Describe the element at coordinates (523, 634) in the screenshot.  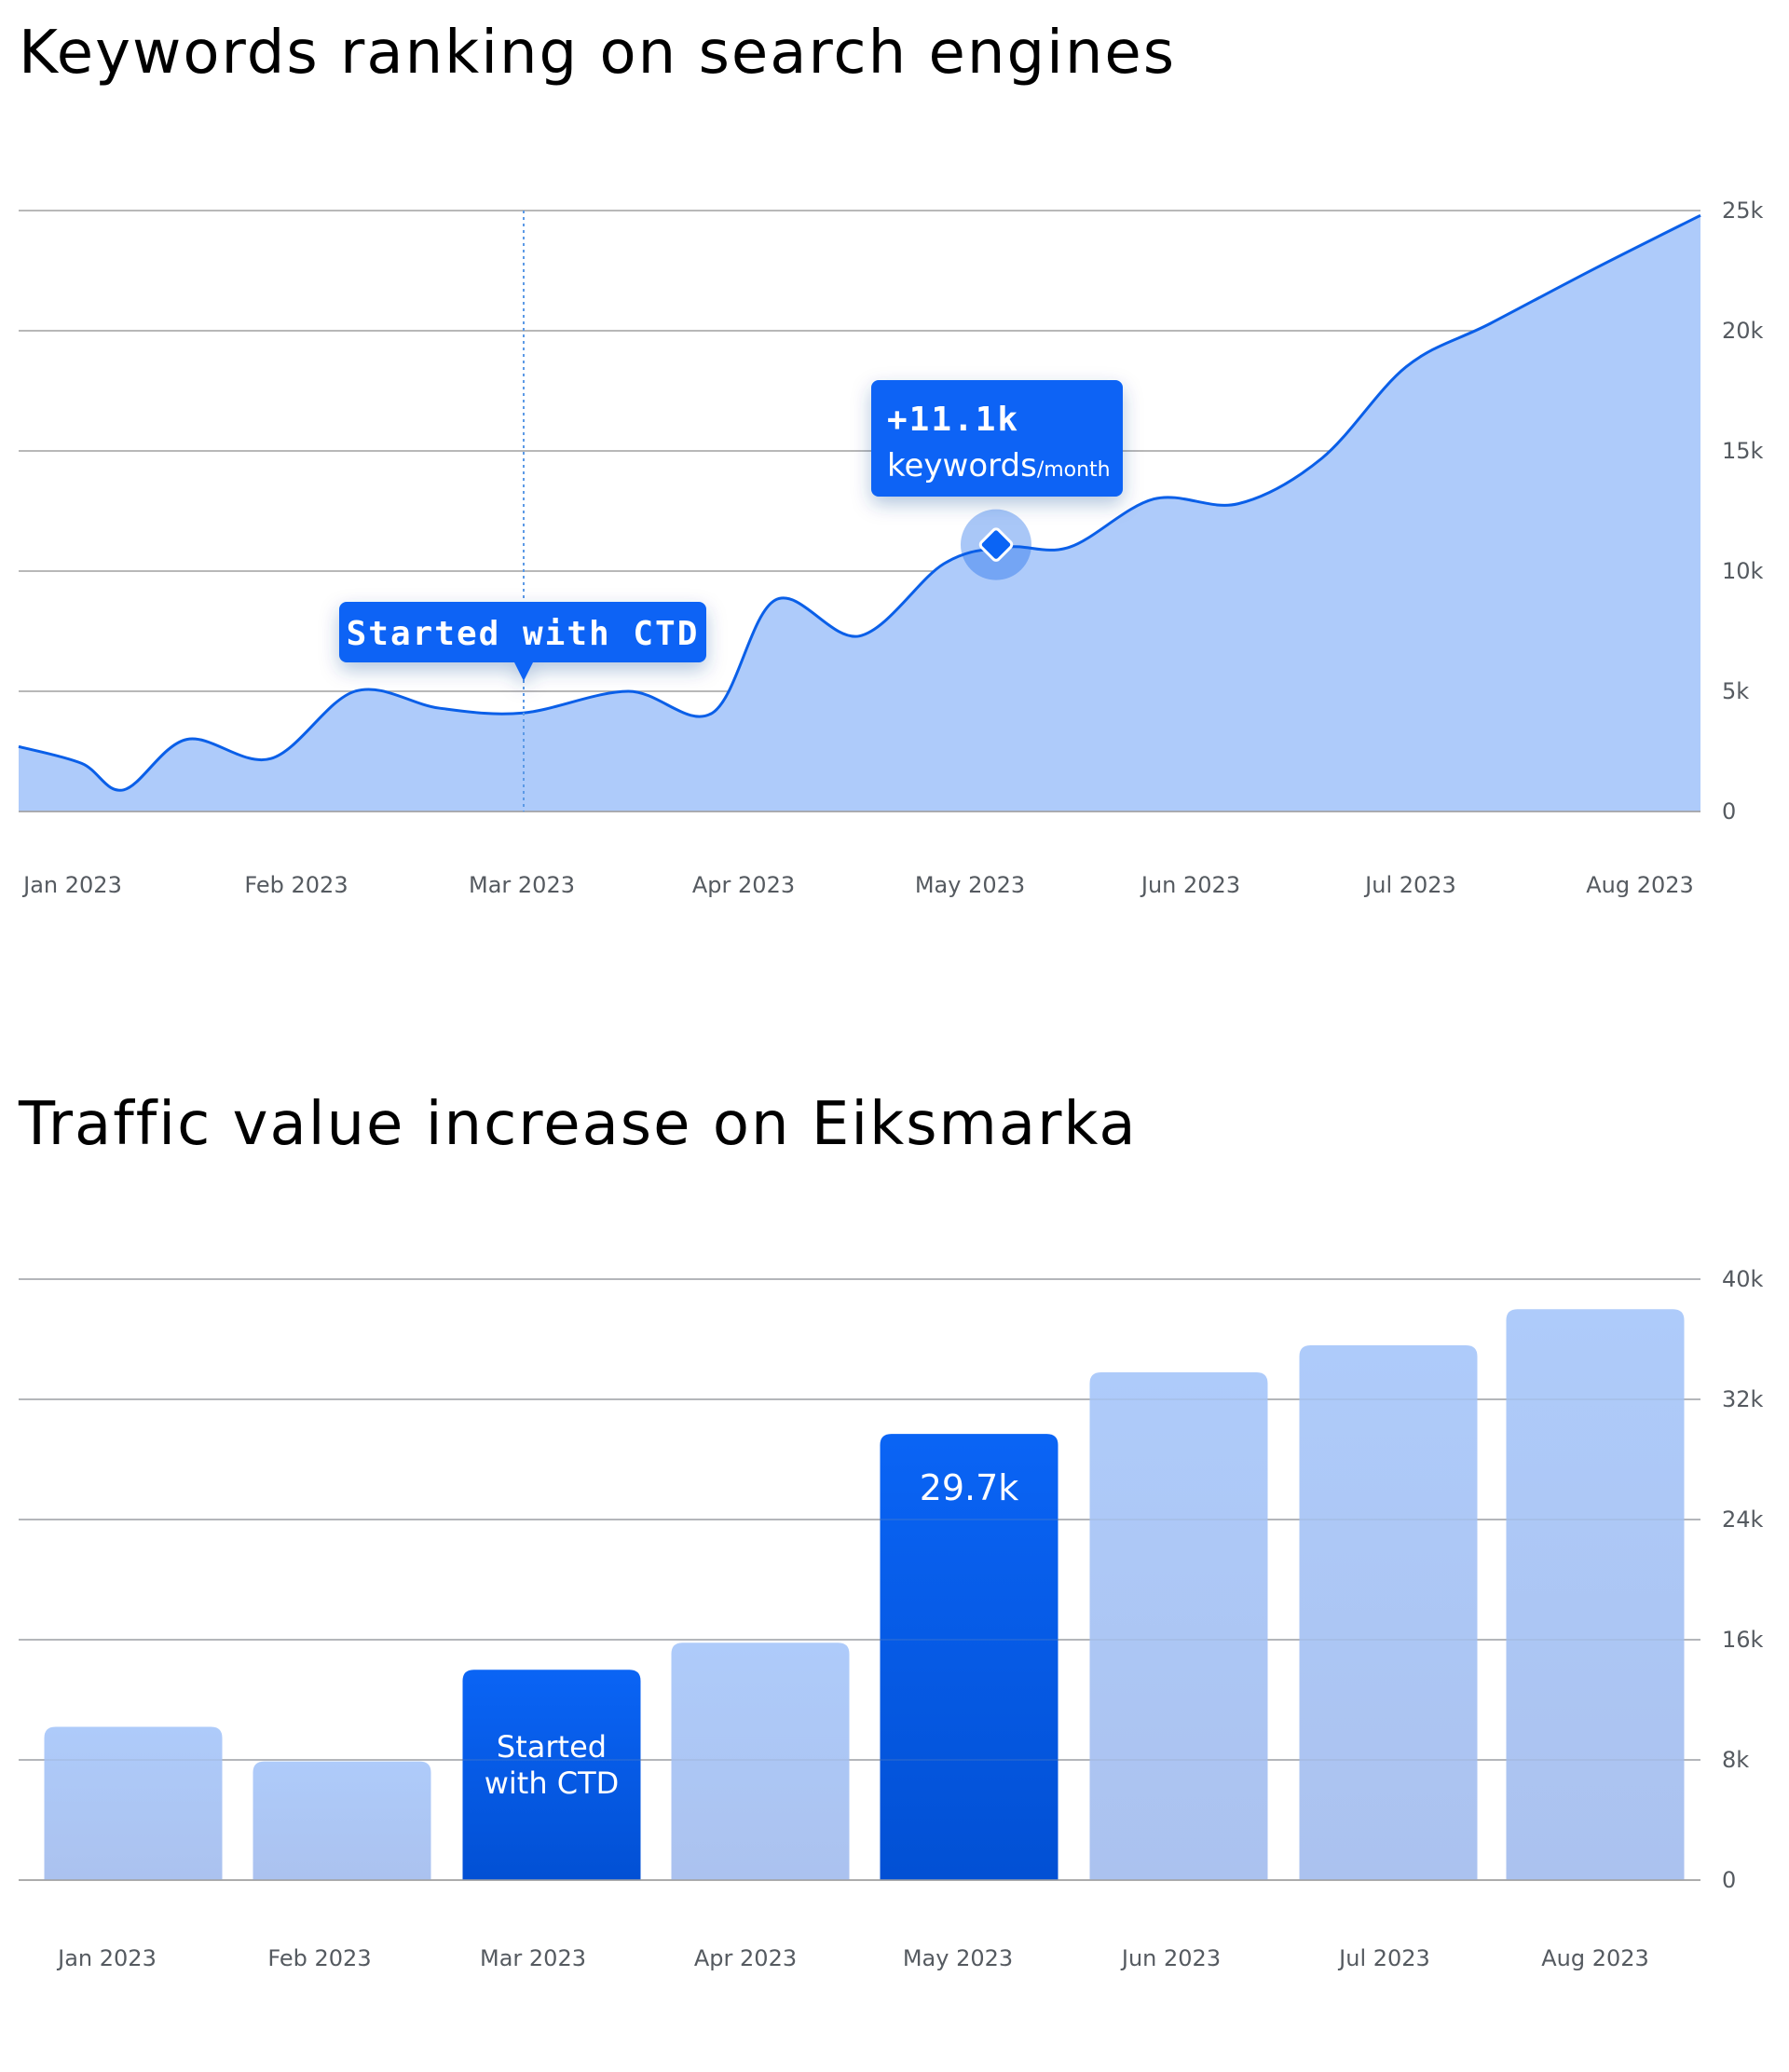
I see `started-callout-label: Started with CTD` at that location.